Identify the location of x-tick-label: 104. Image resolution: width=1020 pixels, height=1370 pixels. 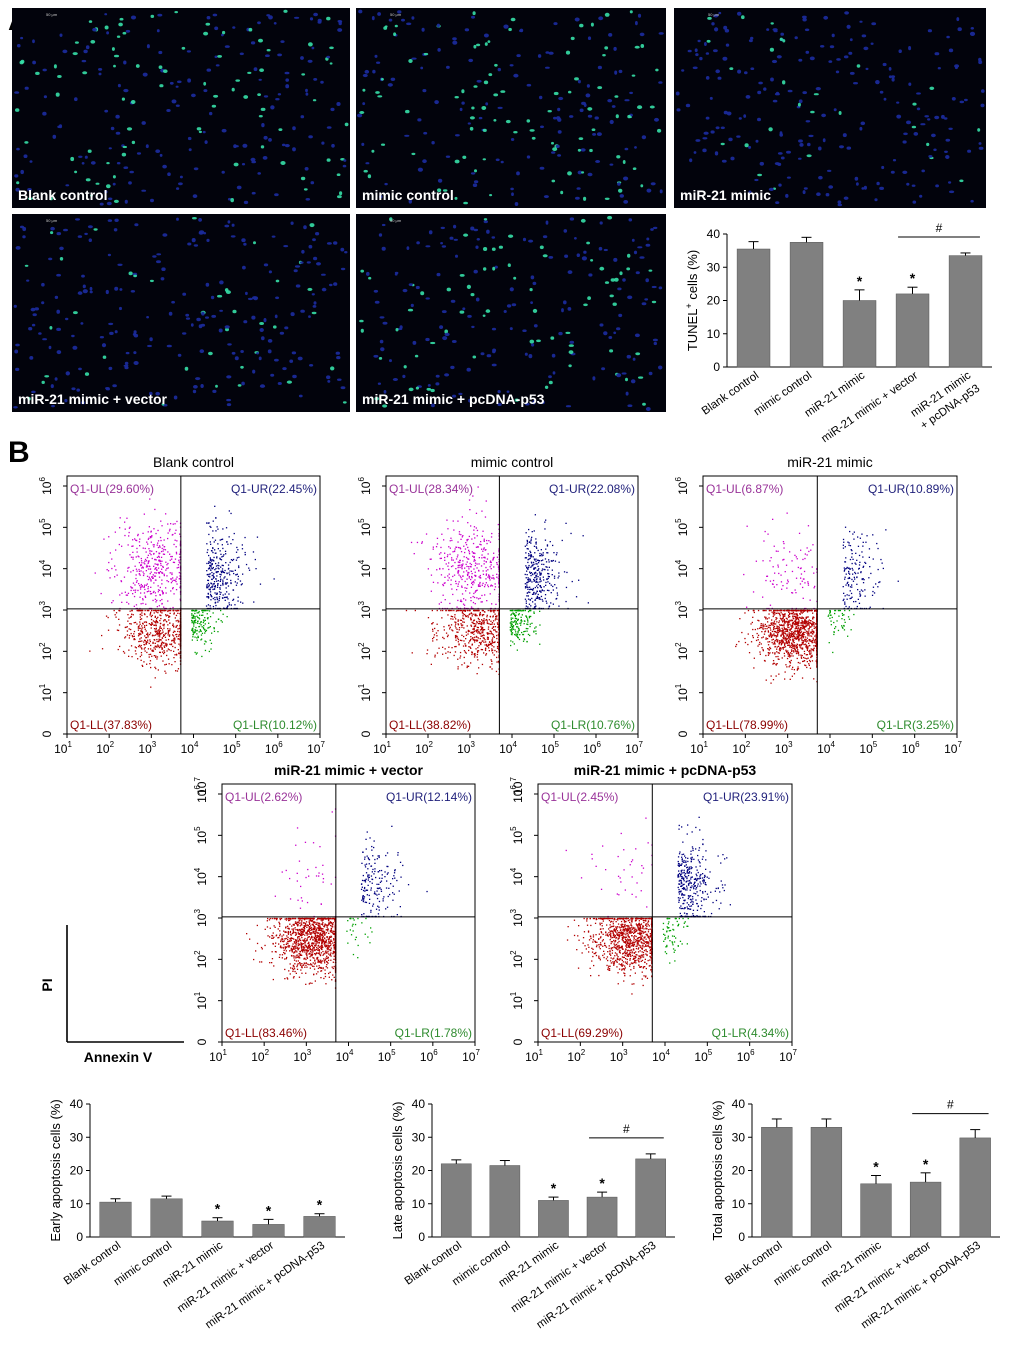
(508, 748).